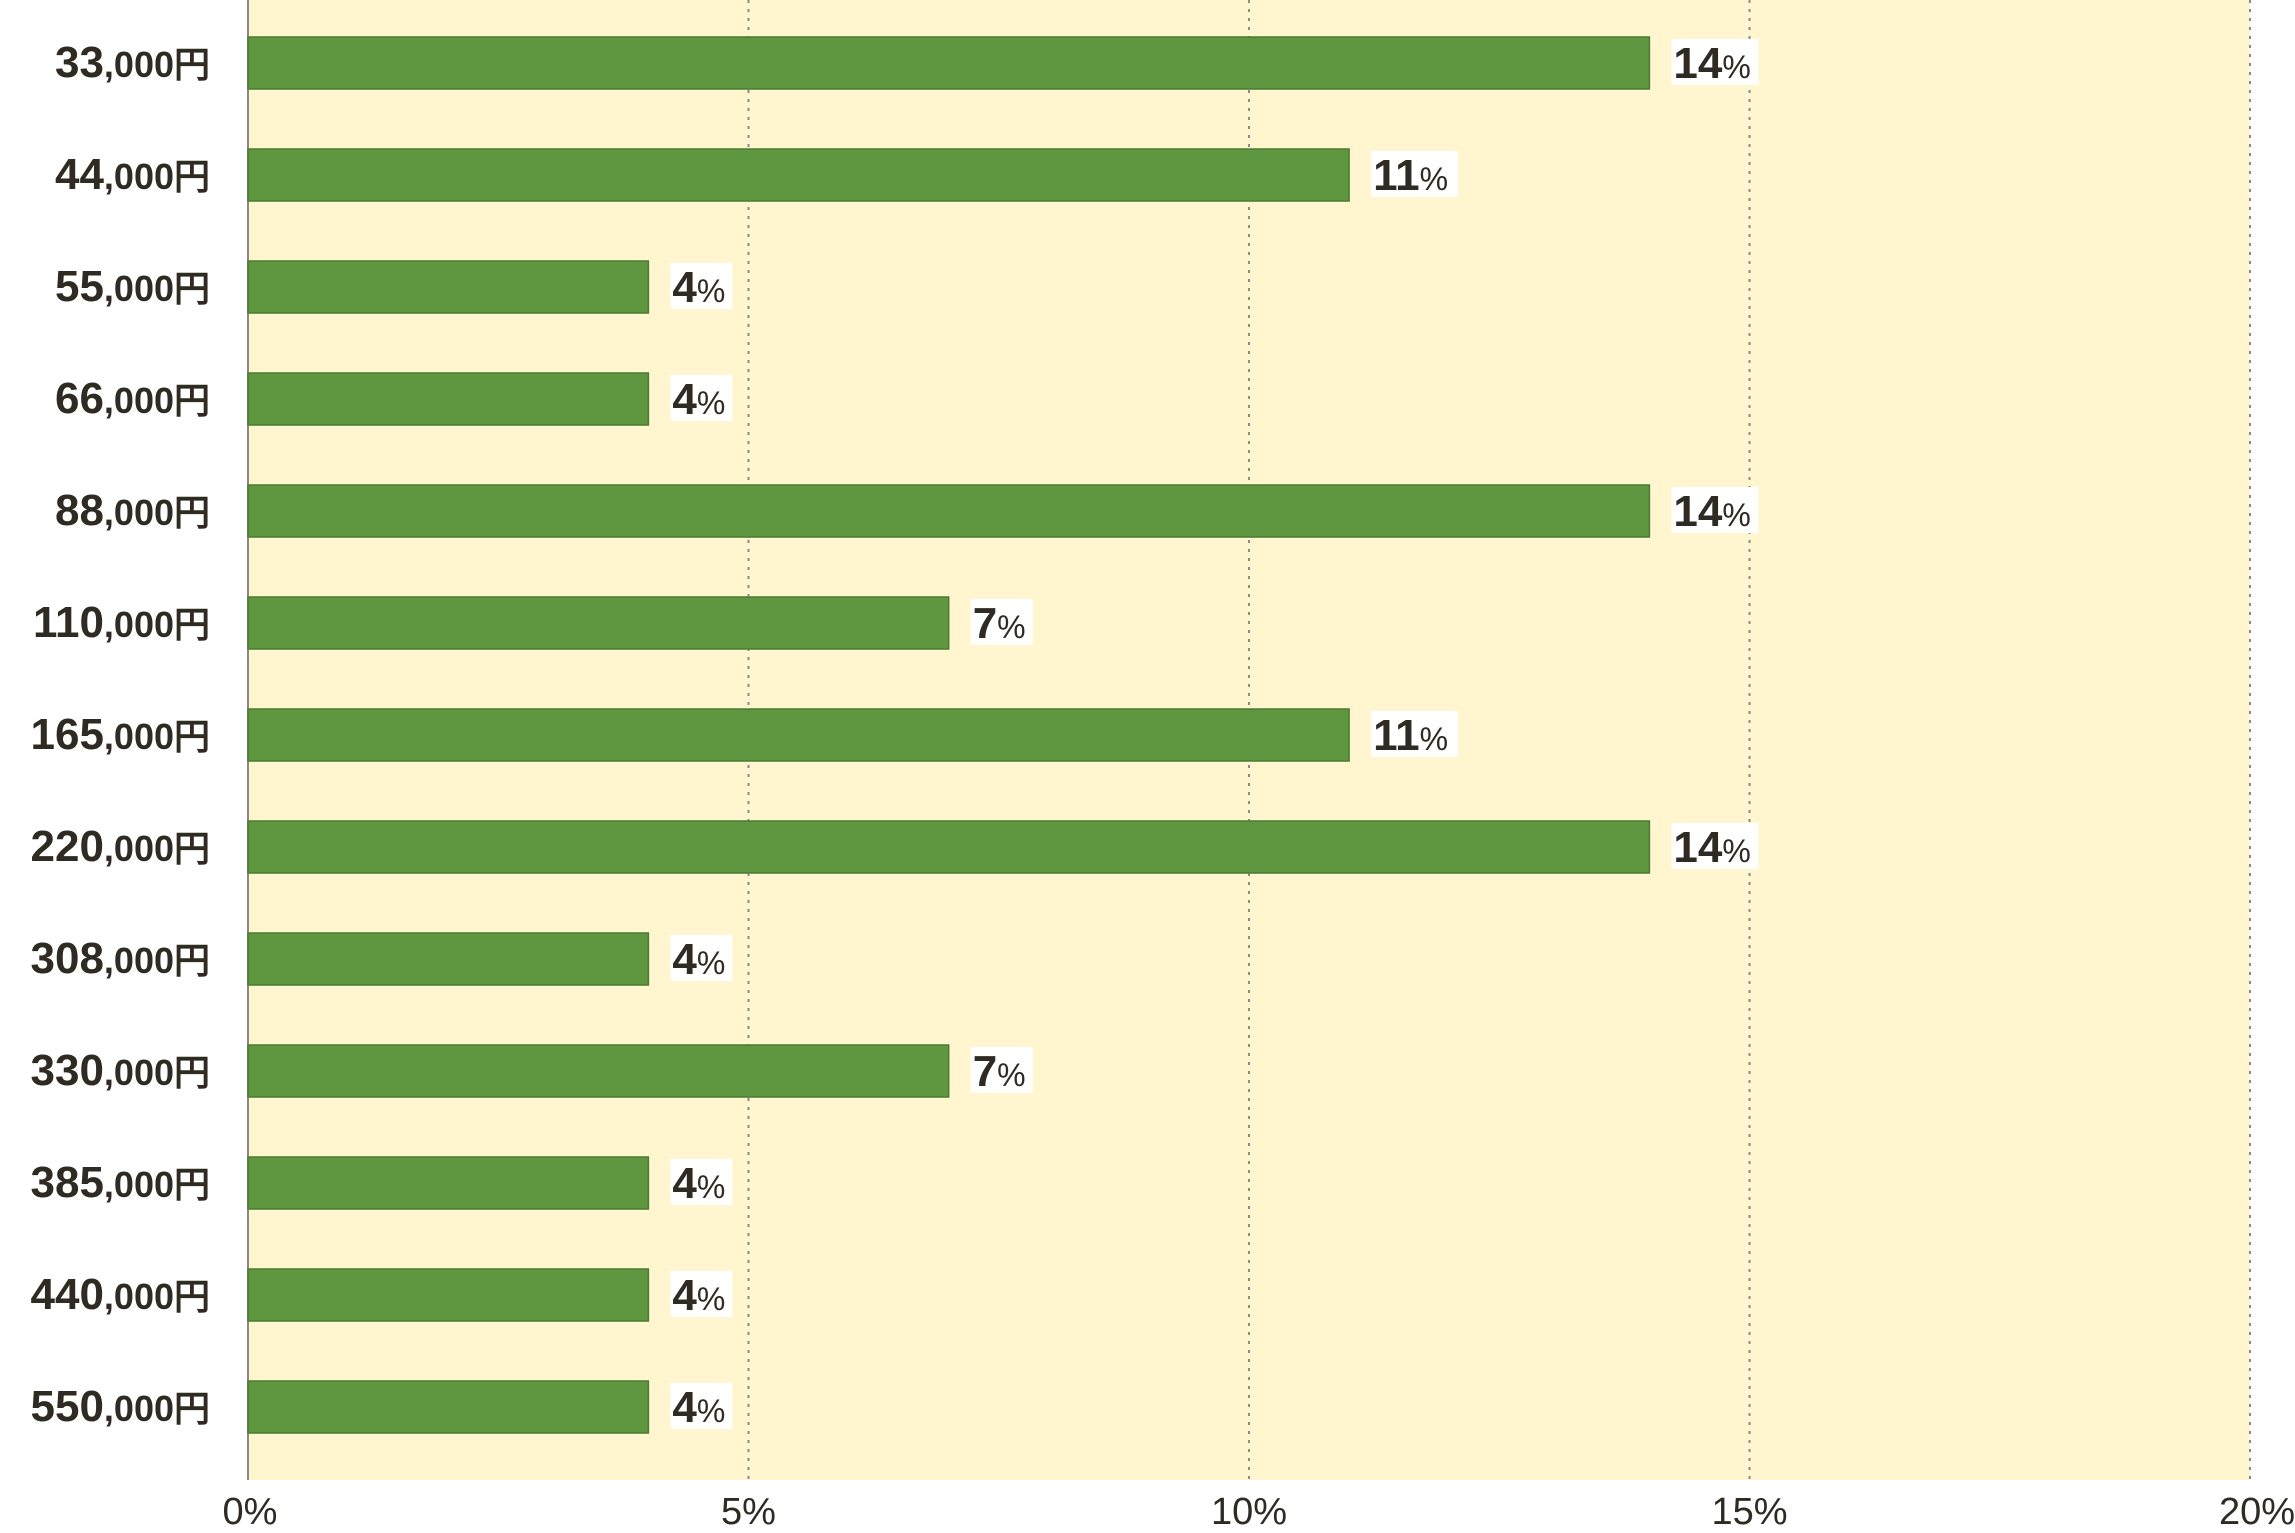 This screenshot has width=2295, height=1533. Describe the element at coordinates (121, 1070) in the screenshot. I see `category-label: 330,000円` at that location.